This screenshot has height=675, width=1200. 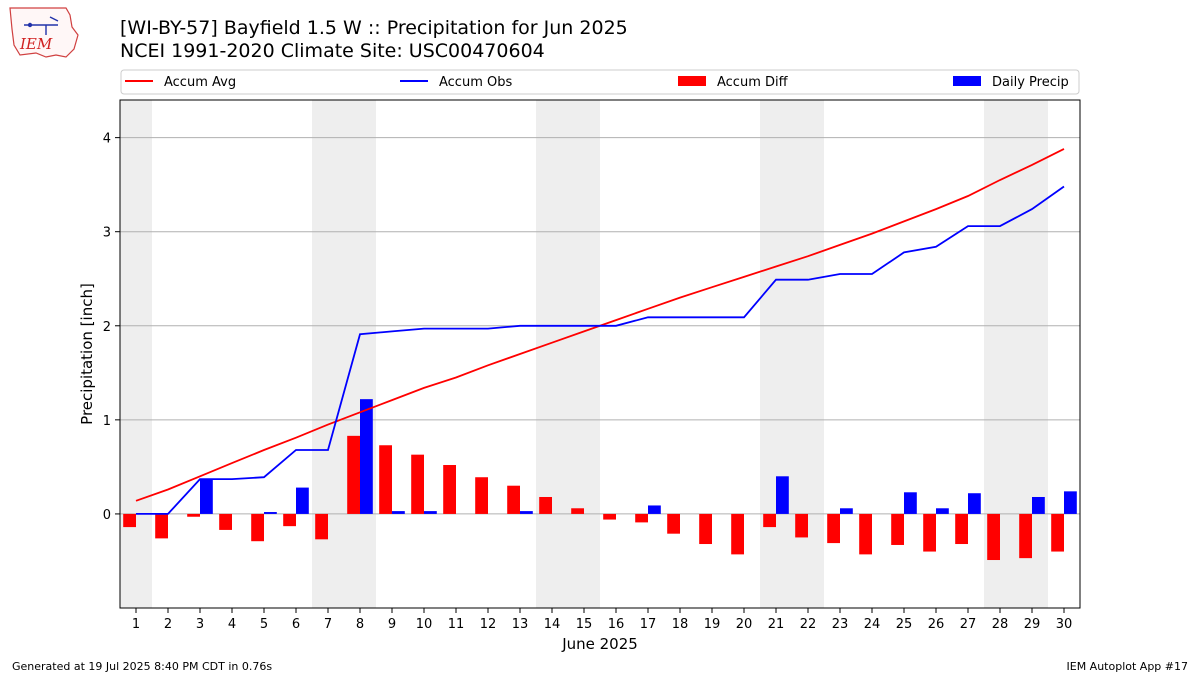 What do you see at coordinates (584, 624) in the screenshot?
I see `x-tick-label: 15` at bounding box center [584, 624].